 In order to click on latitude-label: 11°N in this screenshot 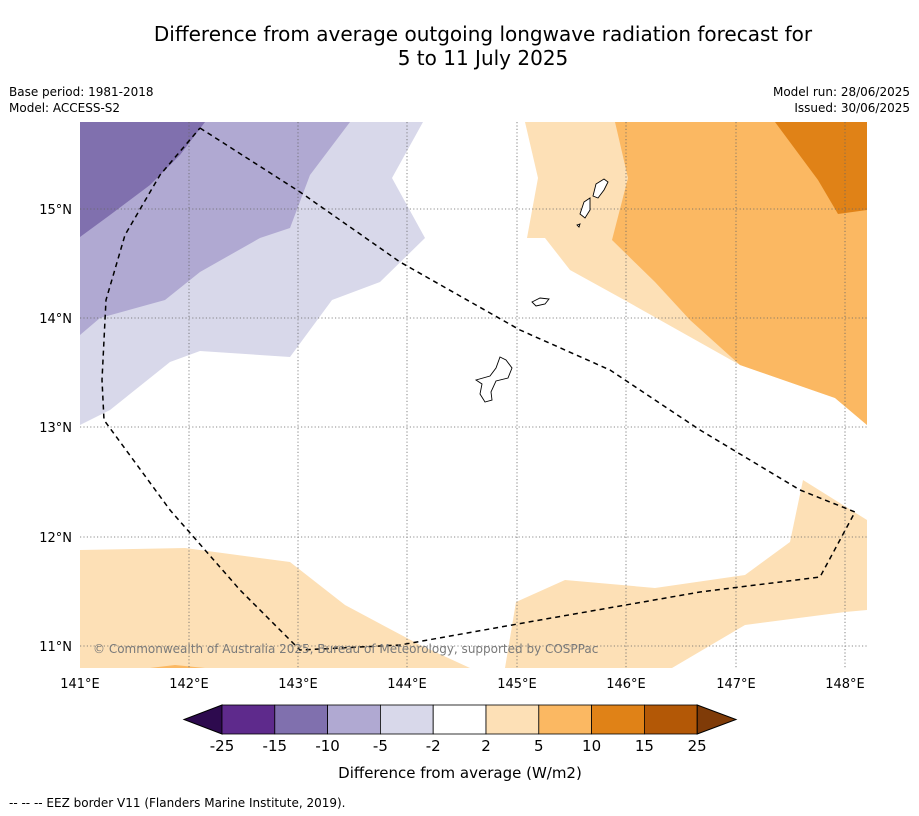, I will do `click(55, 647)`.